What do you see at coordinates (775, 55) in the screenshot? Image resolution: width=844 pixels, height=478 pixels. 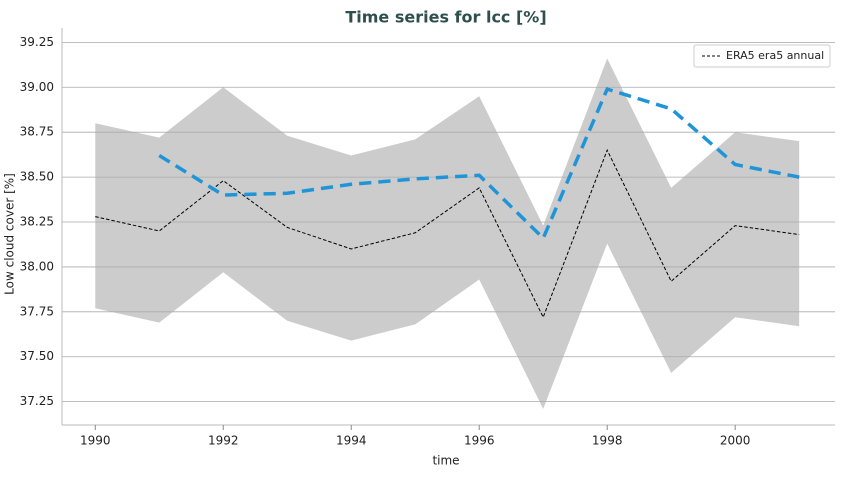 I see `legend-label: ERA5 era5 annual` at bounding box center [775, 55].